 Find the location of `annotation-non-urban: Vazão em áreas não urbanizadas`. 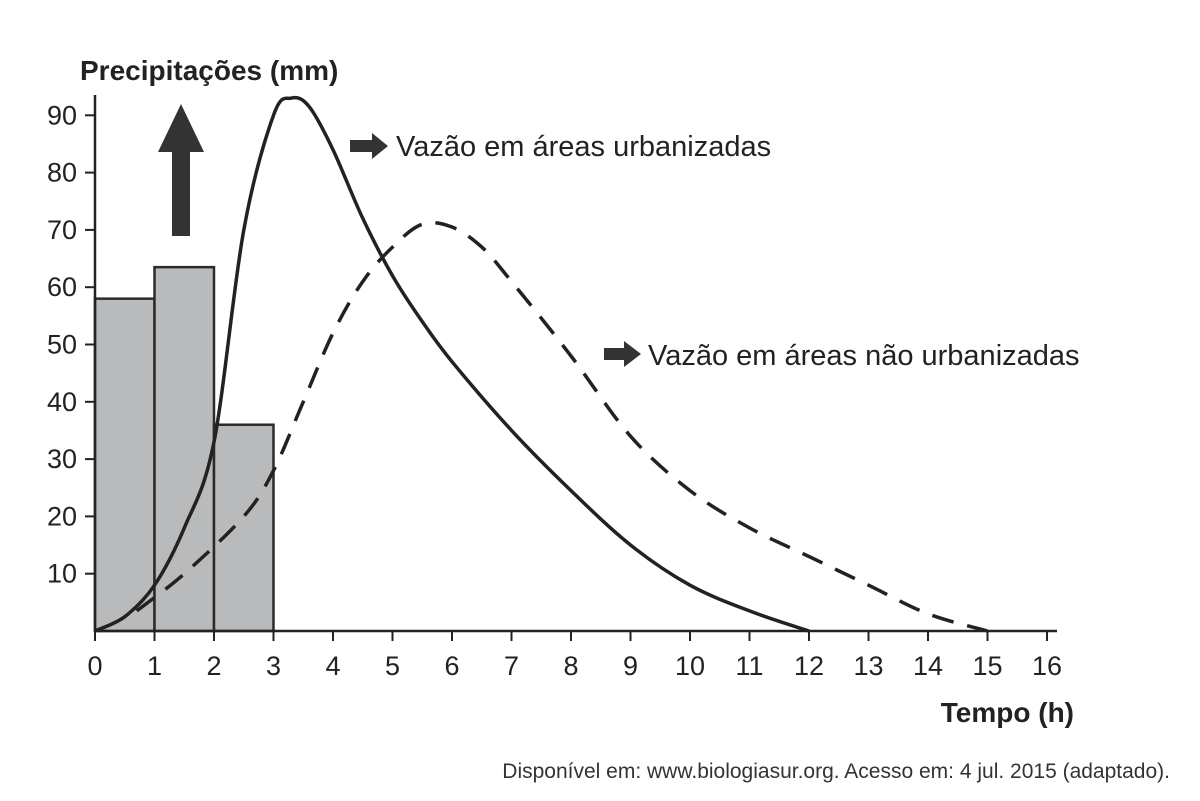

annotation-non-urban: Vazão em áreas não urbanizadas is located at coordinates (864, 356).